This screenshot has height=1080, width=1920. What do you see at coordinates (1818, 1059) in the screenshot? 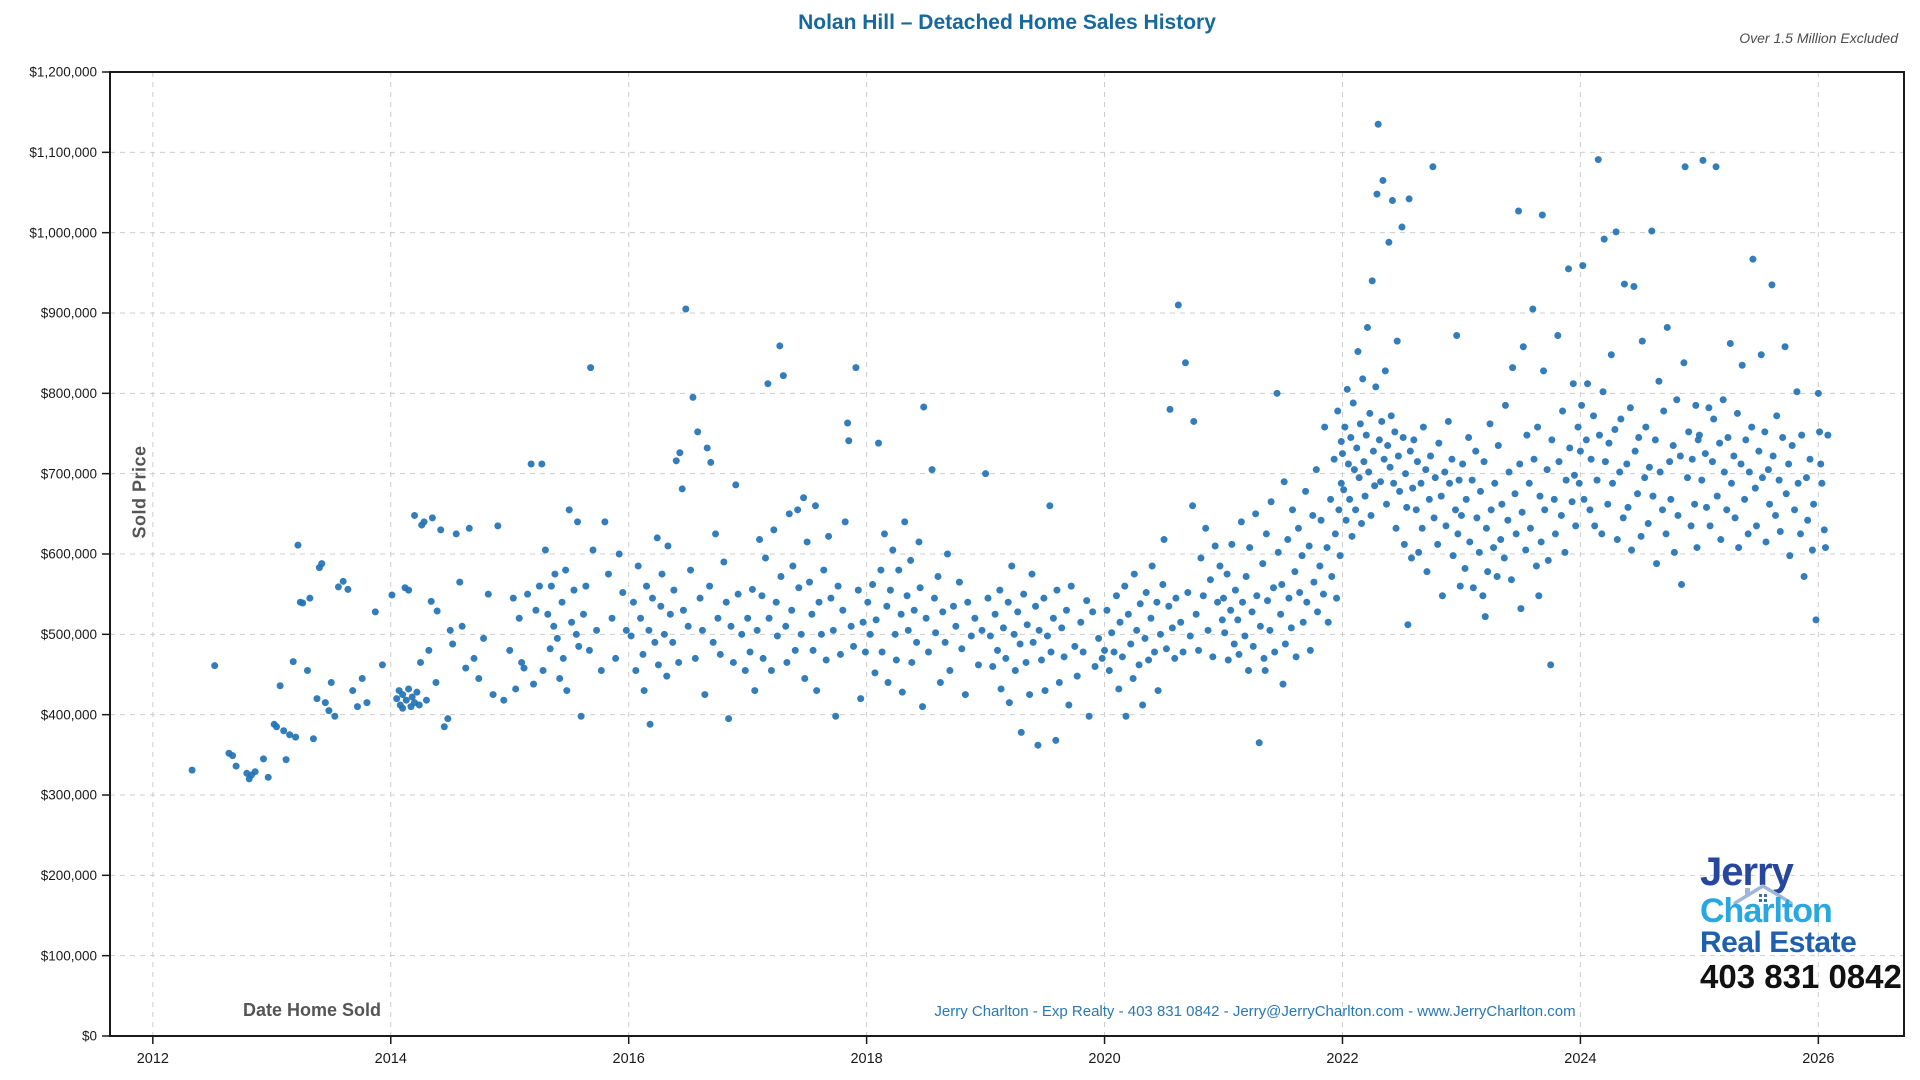
I see `x-tick-label: 2026` at bounding box center [1818, 1059].